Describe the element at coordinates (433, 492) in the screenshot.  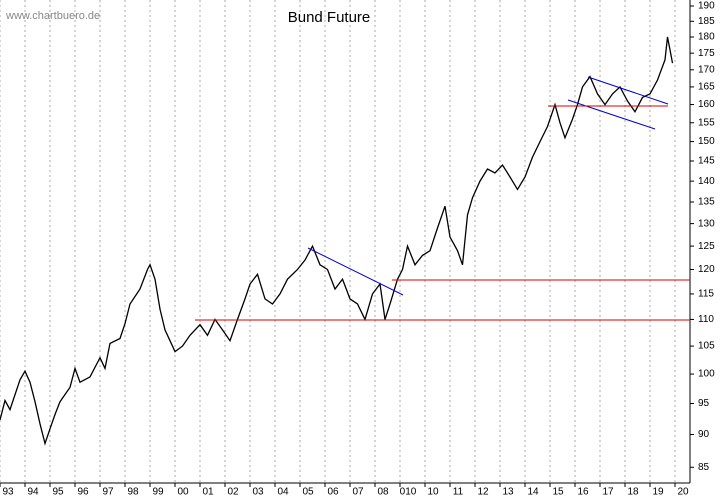
I see `x-tick-label: 10` at that location.